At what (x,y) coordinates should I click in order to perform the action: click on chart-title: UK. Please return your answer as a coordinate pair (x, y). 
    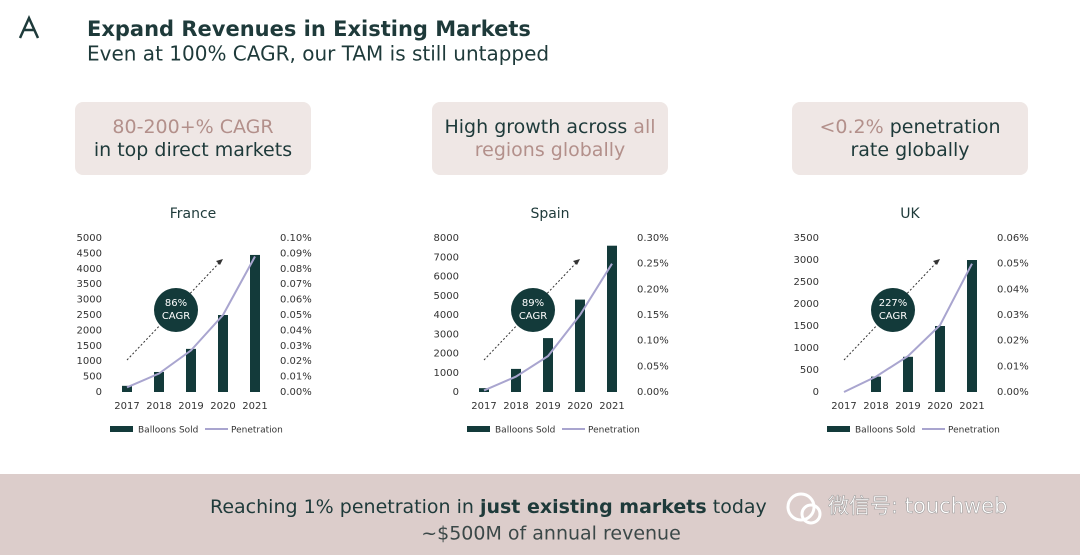
    Looking at the image, I should click on (910, 214).